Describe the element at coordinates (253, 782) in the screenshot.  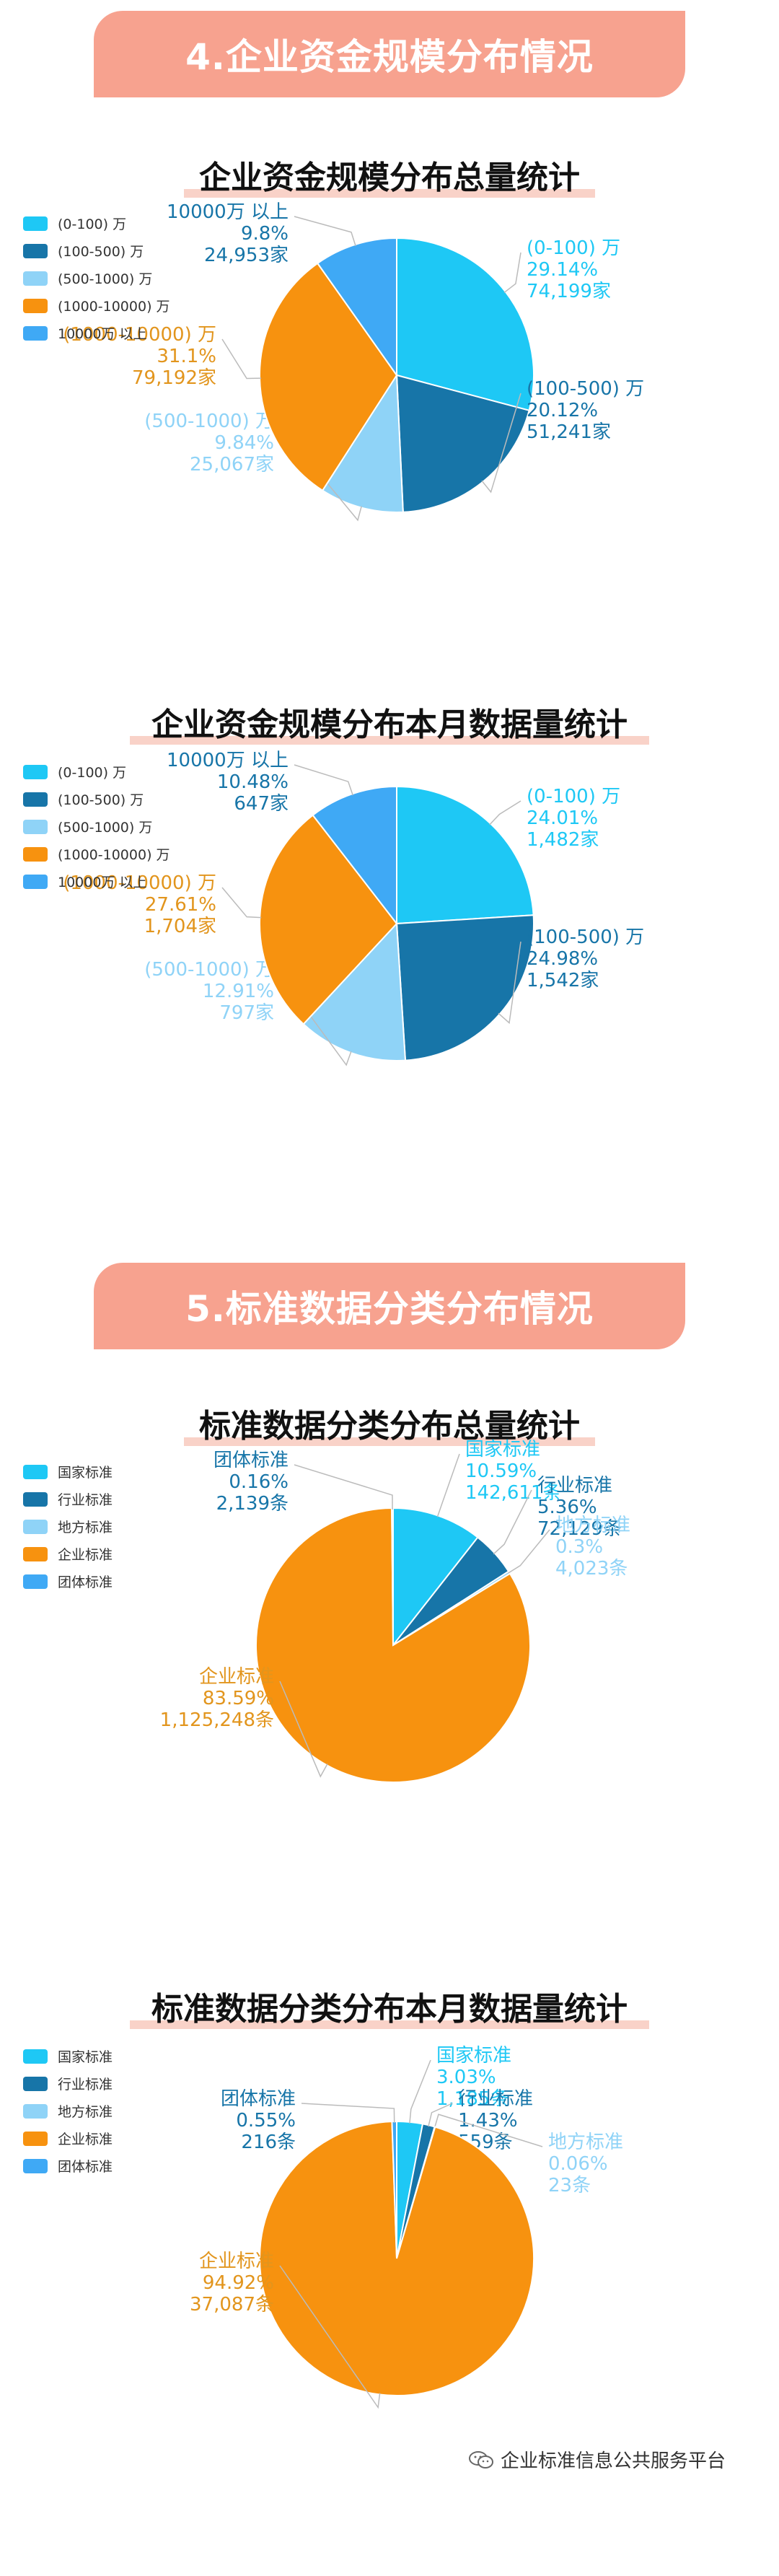
I see `slice-percent-label: 10.48%` at that location.